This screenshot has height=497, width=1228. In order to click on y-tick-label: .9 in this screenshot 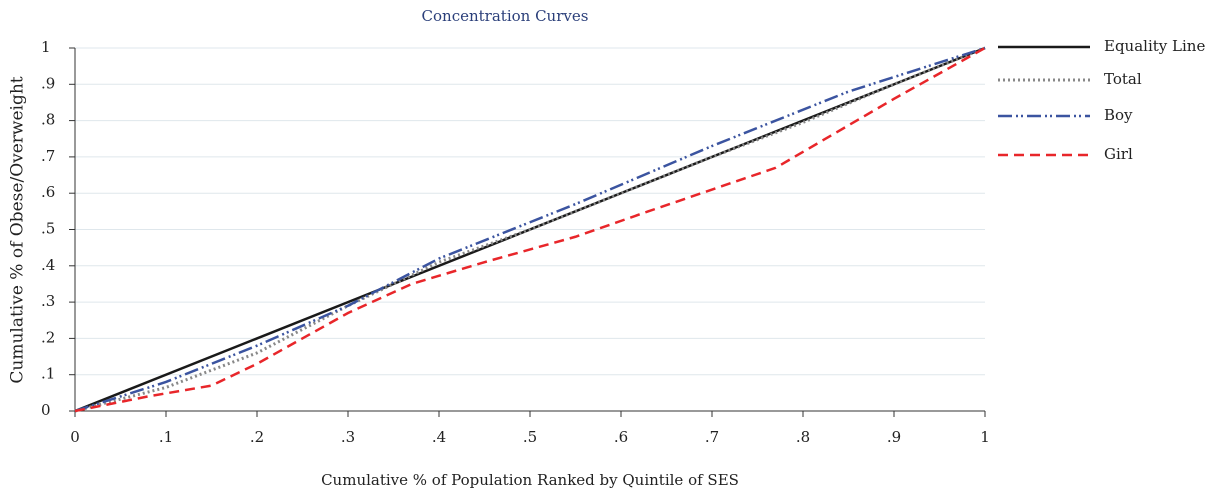, I will do `click(48, 83)`.